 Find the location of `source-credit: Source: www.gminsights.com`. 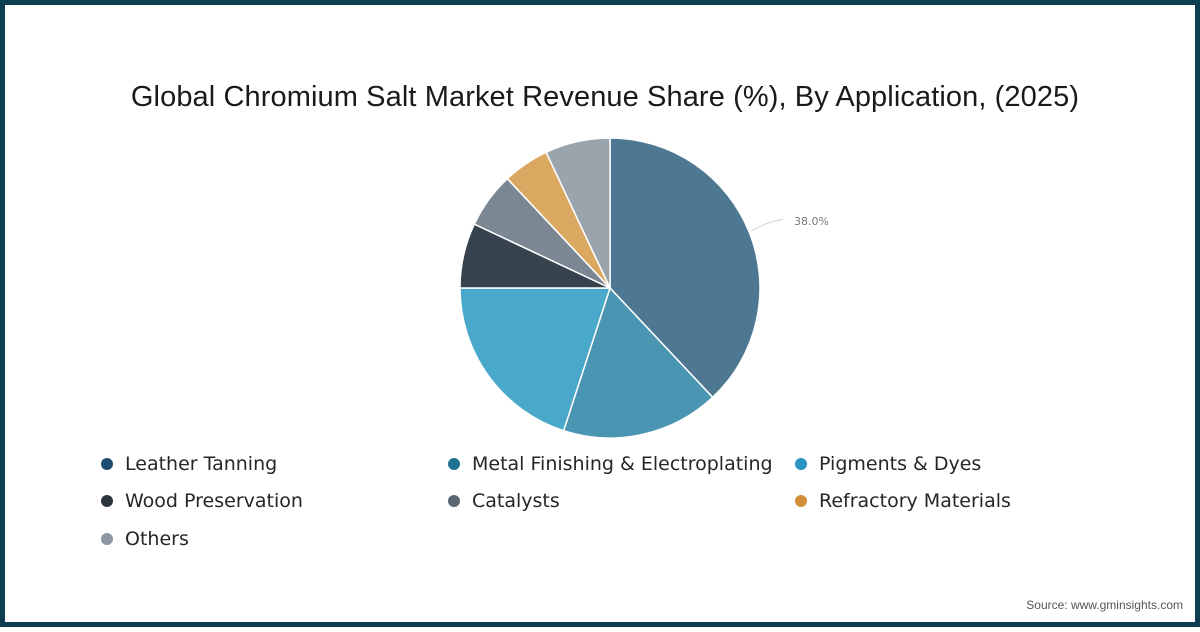

source-credit: Source: www.gminsights.com is located at coordinates (1104, 605).